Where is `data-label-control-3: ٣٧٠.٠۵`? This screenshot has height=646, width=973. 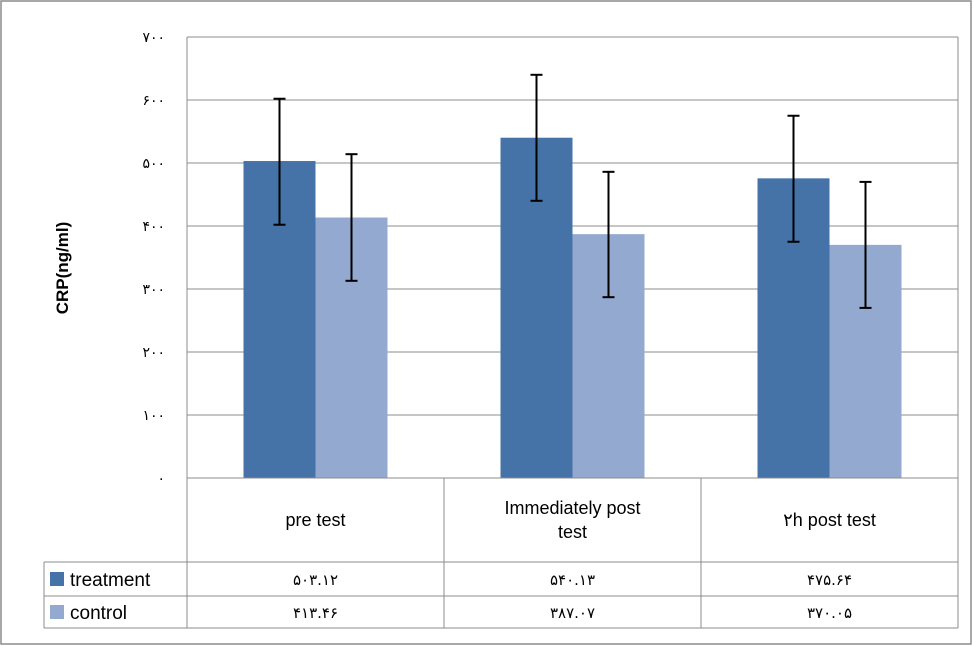 data-label-control-3: ٣٧٠.٠۵ is located at coordinates (829, 613).